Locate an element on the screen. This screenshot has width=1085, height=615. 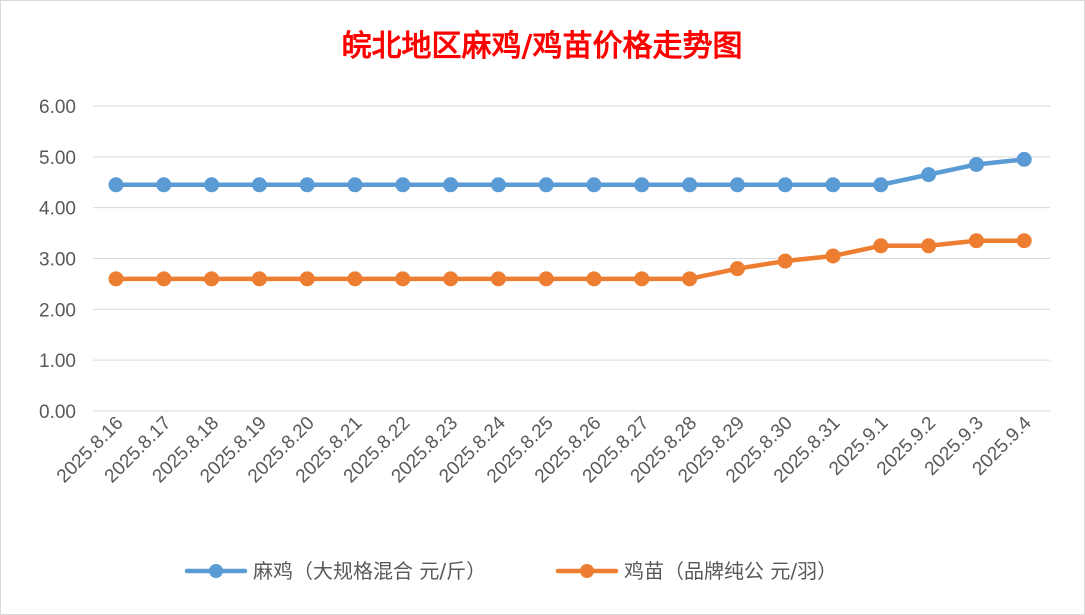
legend-label-1: 麻鸡（大规格混合 元/斤） is located at coordinates (369, 571).